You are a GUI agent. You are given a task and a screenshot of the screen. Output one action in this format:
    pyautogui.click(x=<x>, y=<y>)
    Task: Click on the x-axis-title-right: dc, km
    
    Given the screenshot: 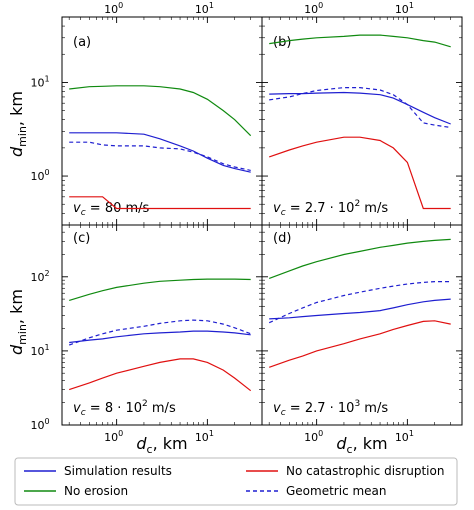 What is the action you would take?
    pyautogui.click(x=361, y=445)
    